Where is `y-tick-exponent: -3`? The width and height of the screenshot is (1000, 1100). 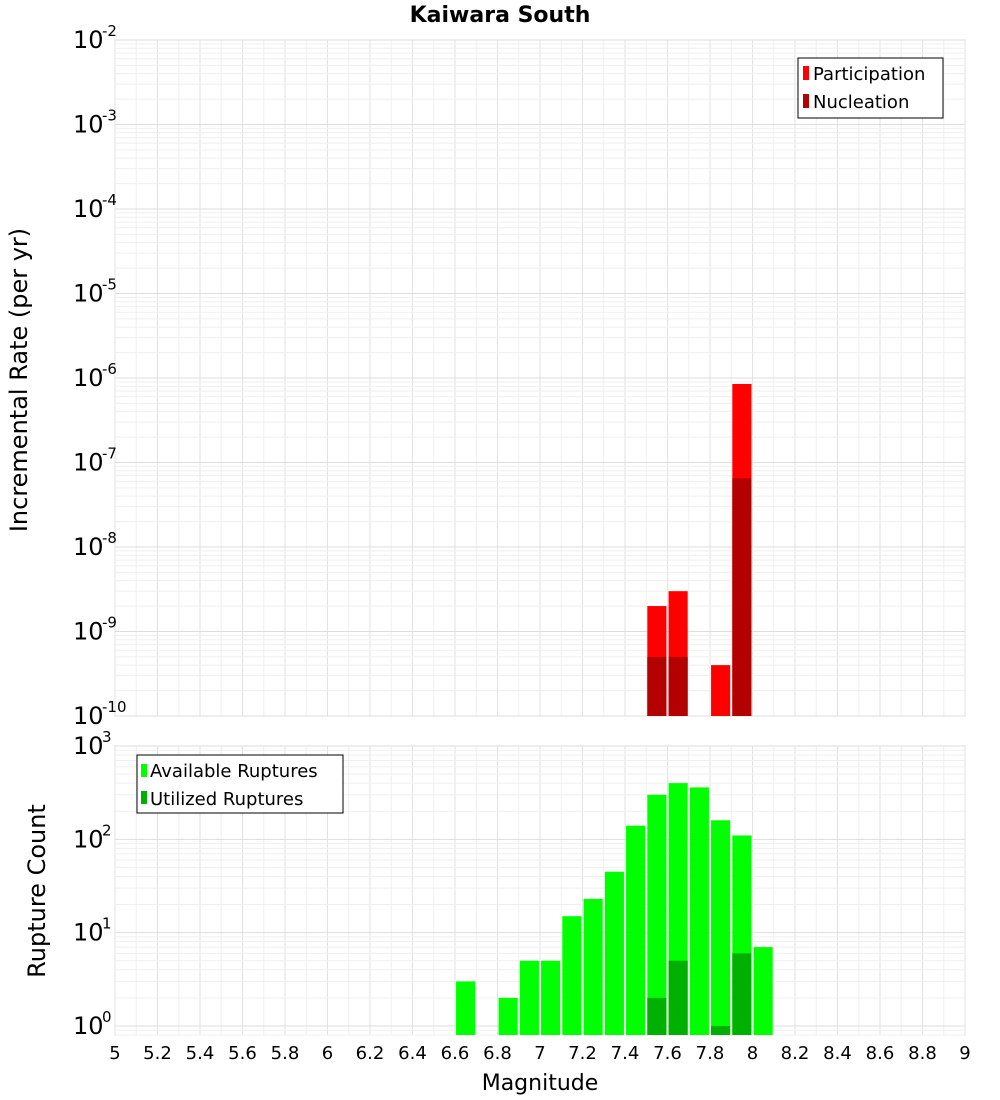
y-tick-exponent: -3 is located at coordinates (109, 116).